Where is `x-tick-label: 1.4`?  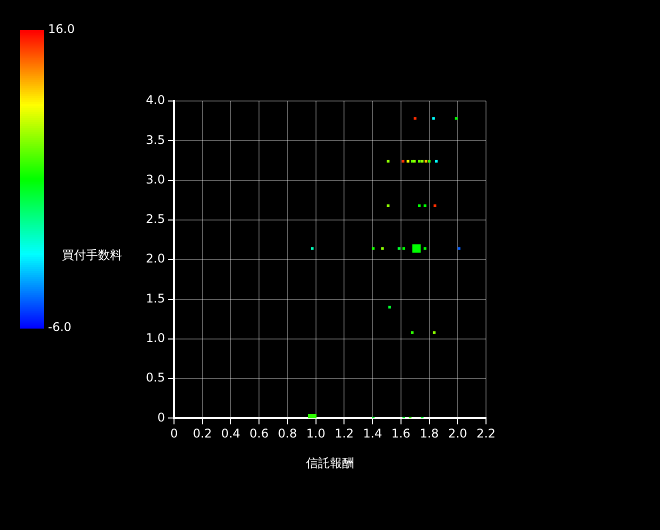
x-tick-label: 1.4 is located at coordinates (372, 433).